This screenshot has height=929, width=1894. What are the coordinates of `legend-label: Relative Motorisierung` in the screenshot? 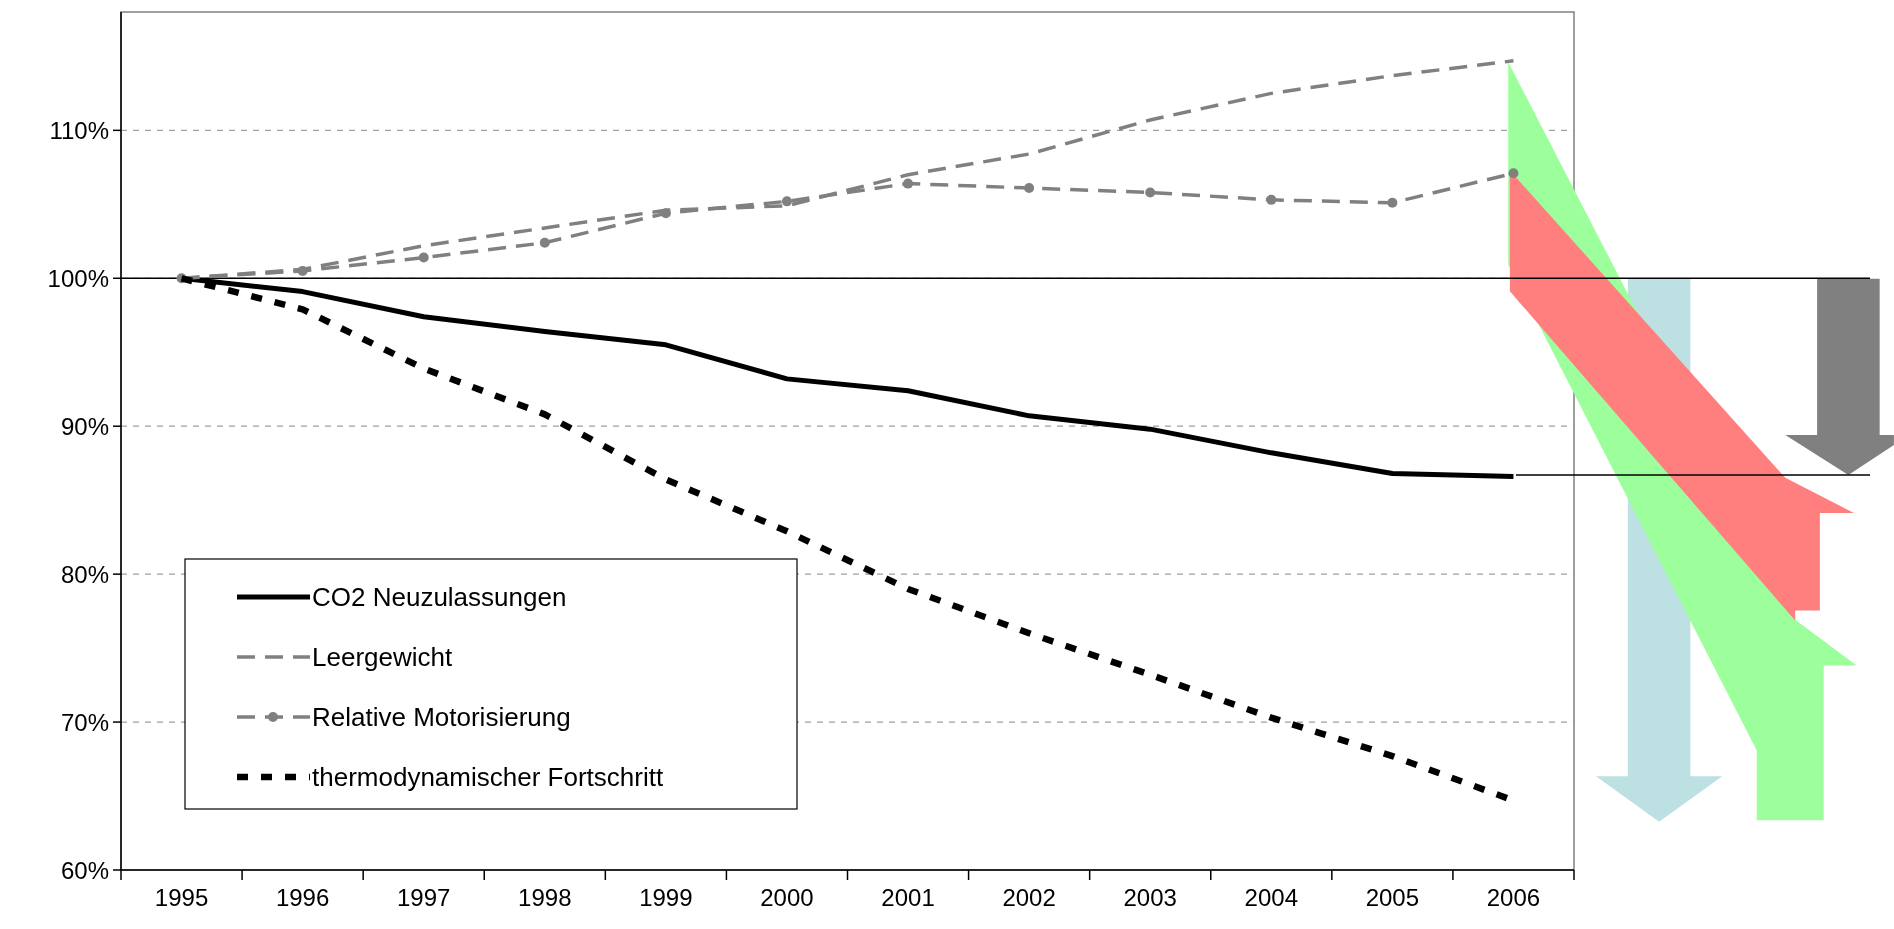 It's located at (441, 717).